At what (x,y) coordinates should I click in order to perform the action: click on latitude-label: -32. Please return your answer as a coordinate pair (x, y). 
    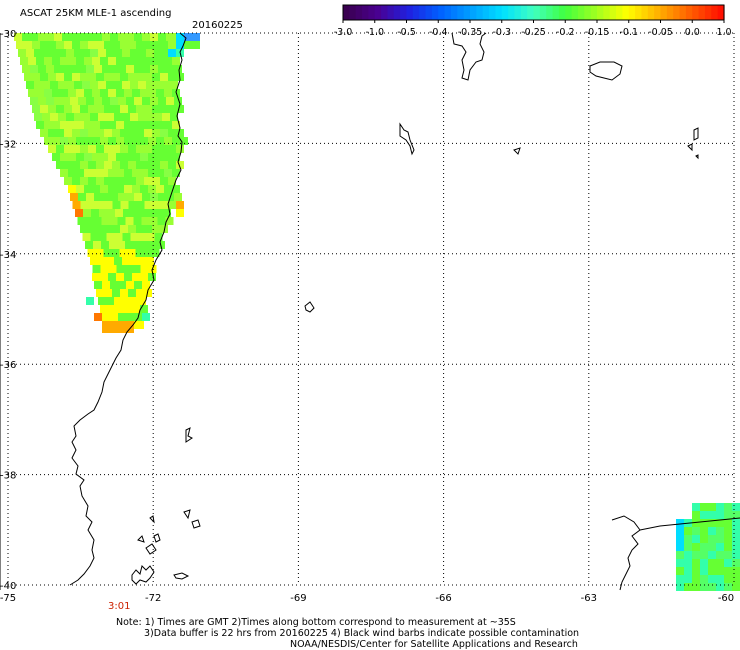
    Looking at the image, I should click on (8, 144).